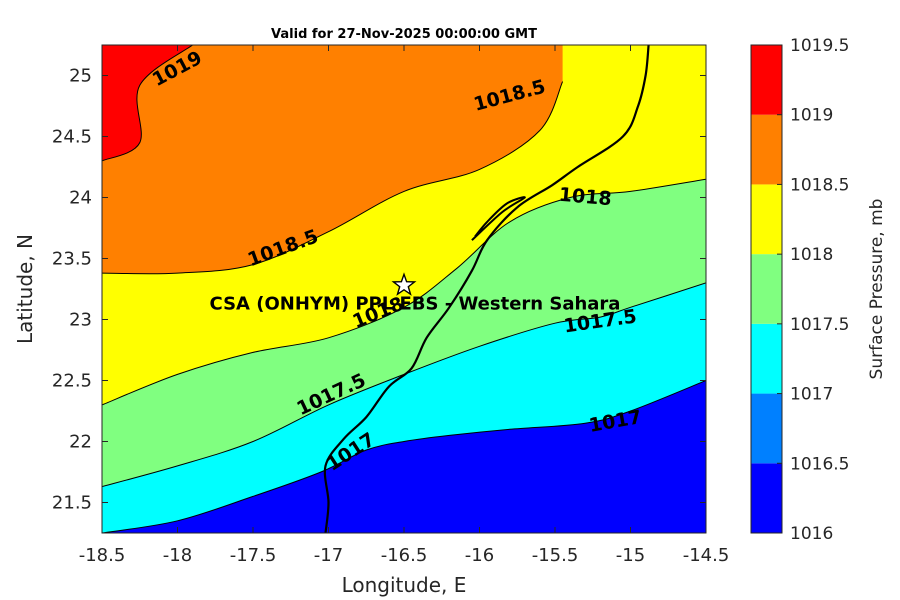 The height and width of the screenshot is (600, 900). What do you see at coordinates (819, 185) in the screenshot?
I see `colorbar-tick-label: 1018.5` at bounding box center [819, 185].